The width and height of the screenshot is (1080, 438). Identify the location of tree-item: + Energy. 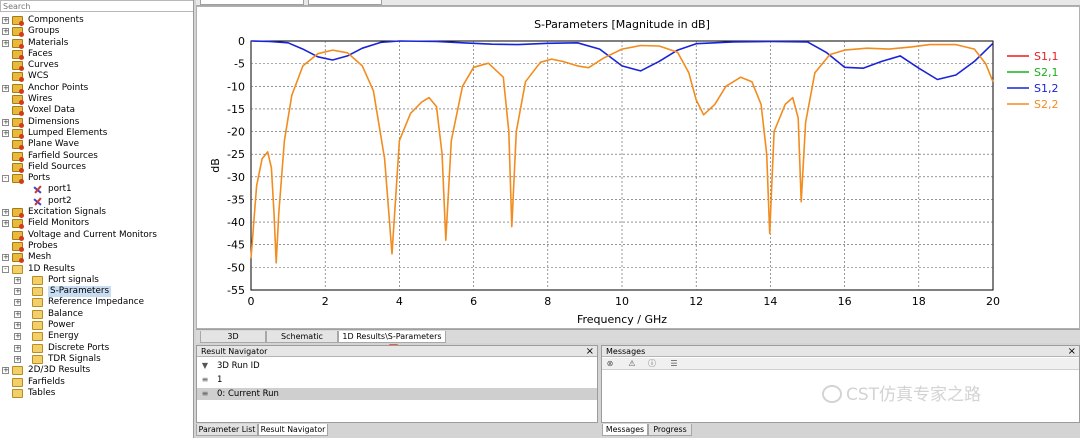
(96, 336).